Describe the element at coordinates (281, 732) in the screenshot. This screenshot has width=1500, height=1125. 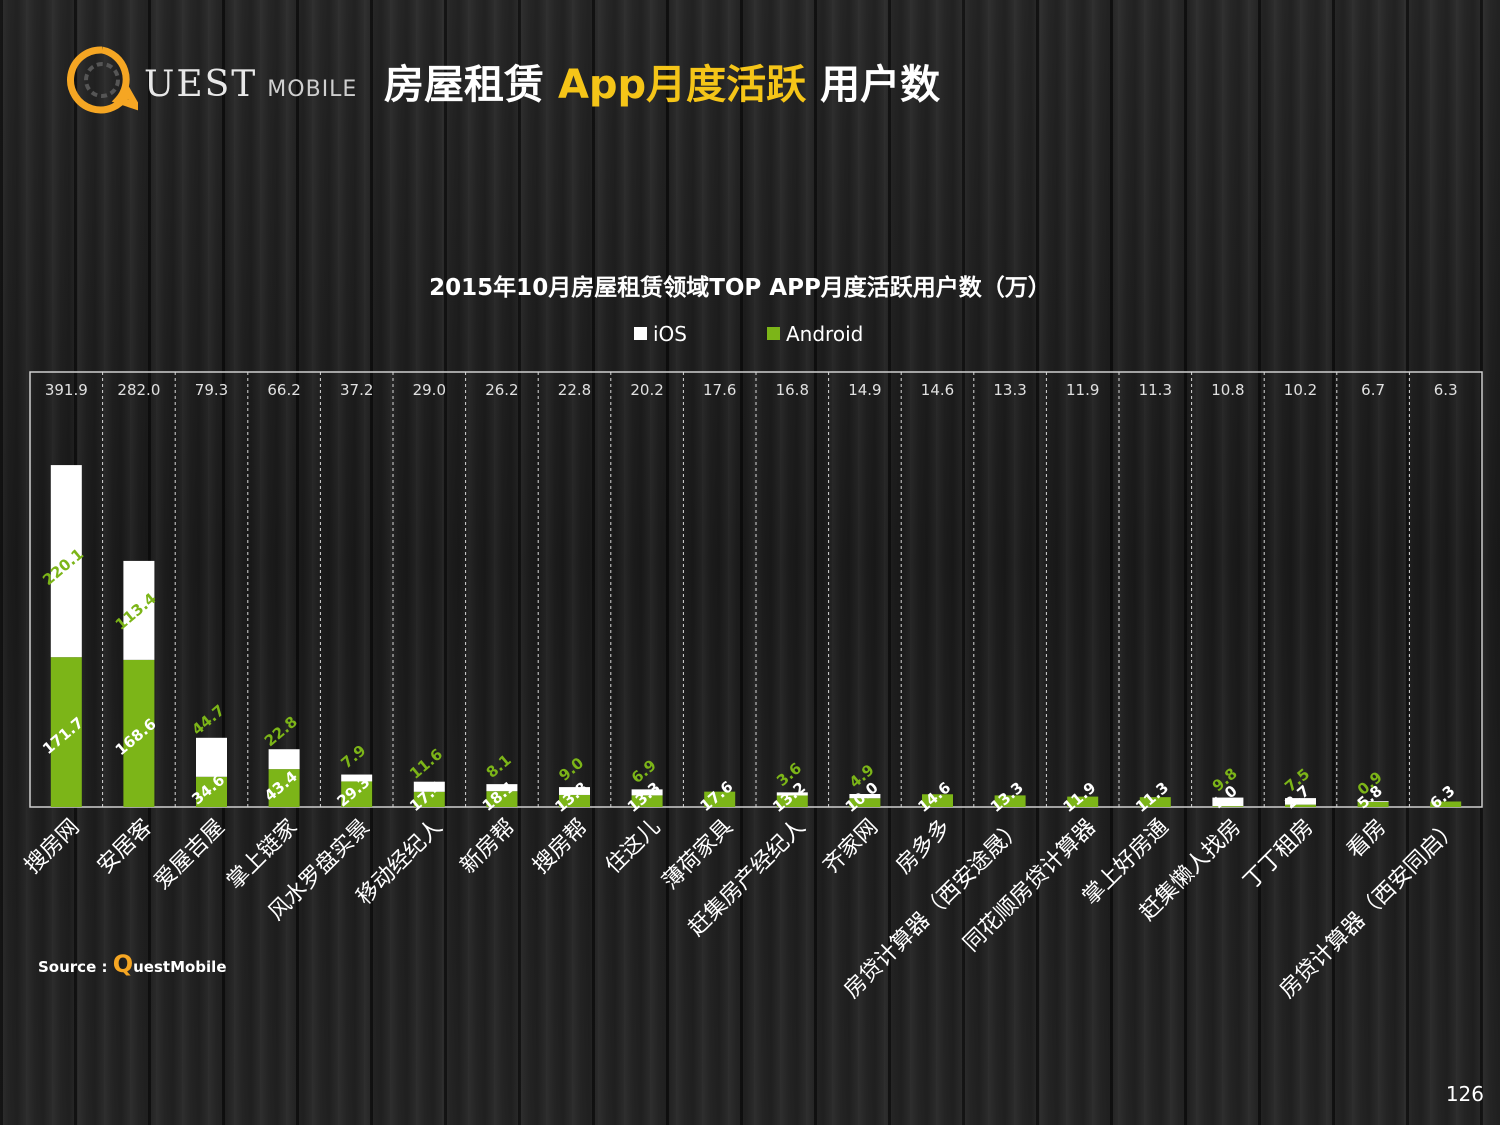
I see `ios-value-label: 22.8` at that location.